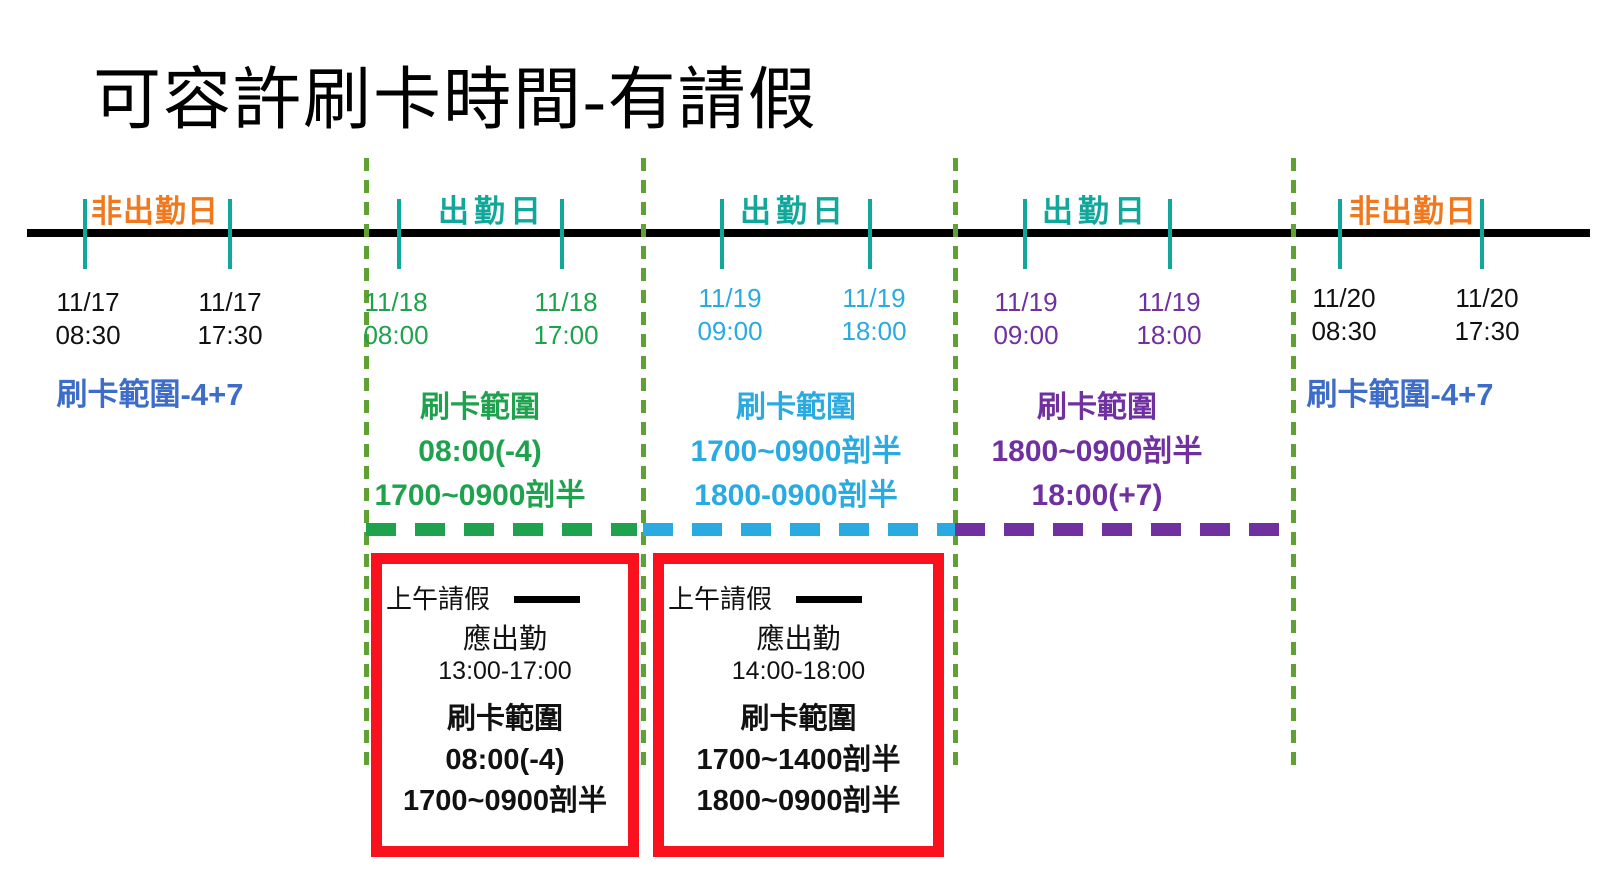 The width and height of the screenshot is (1600, 869). What do you see at coordinates (505, 671) in the screenshot?
I see `duty-time: 13:00-17:00` at bounding box center [505, 671].